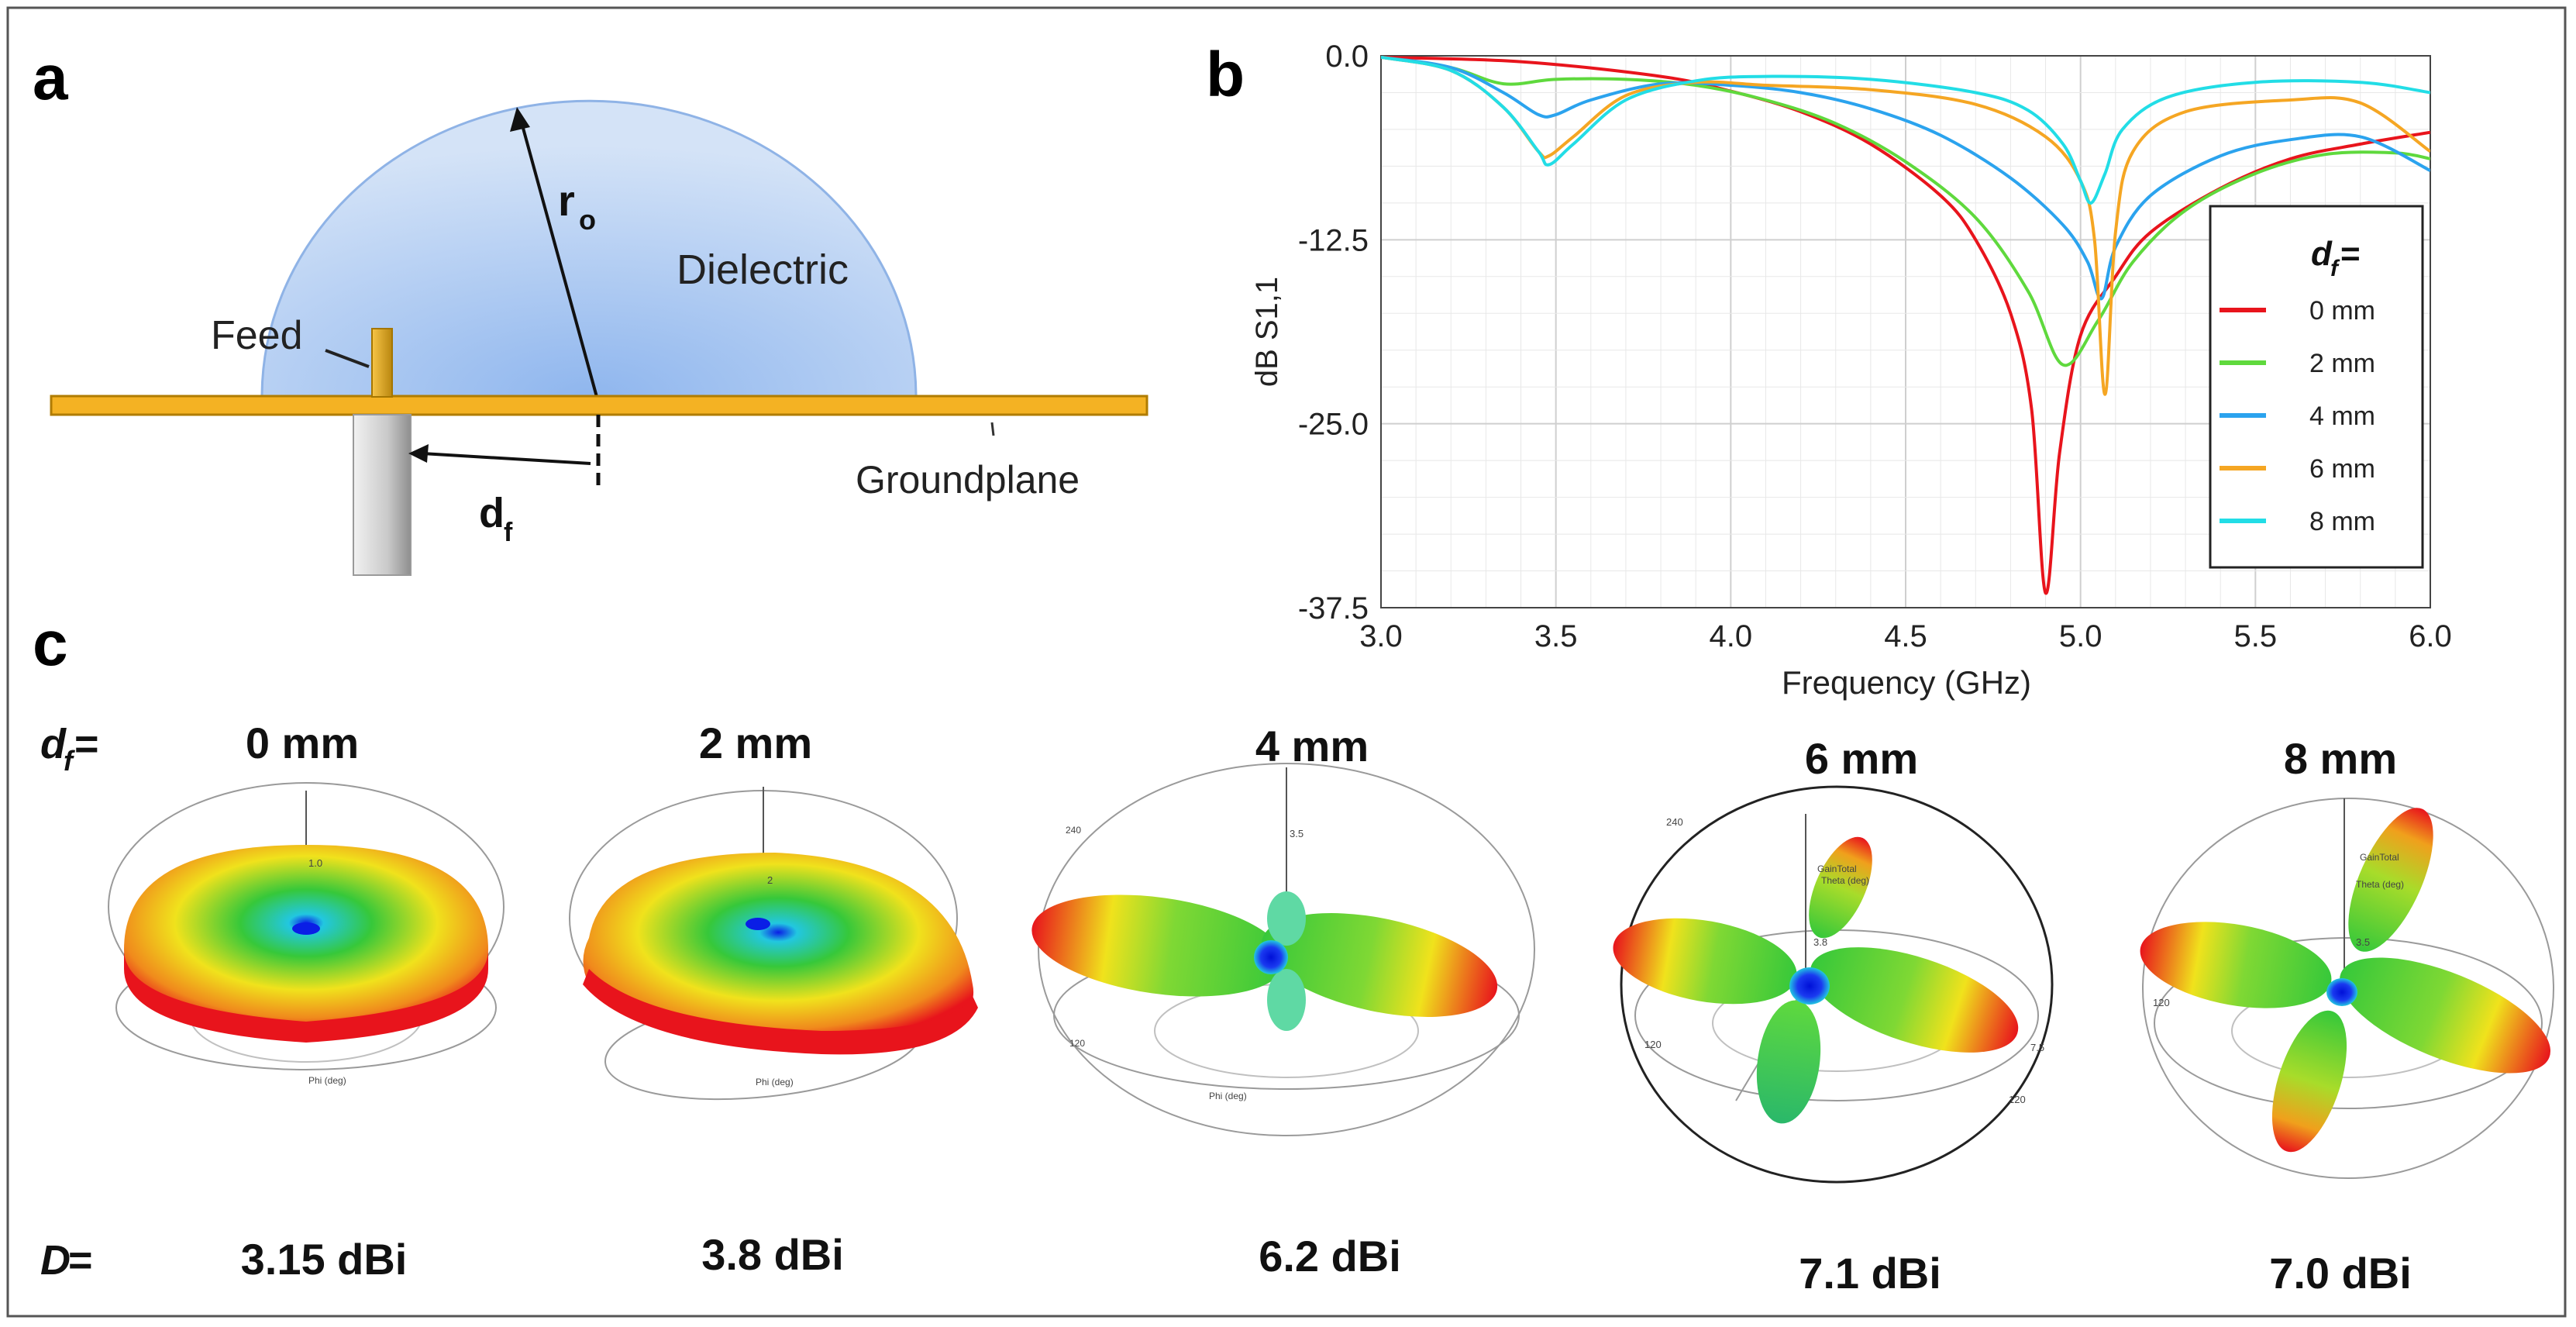 The width and height of the screenshot is (2576, 1327). What do you see at coordinates (2080, 636) in the screenshot?
I see `x-tick-label: 5.0` at bounding box center [2080, 636].